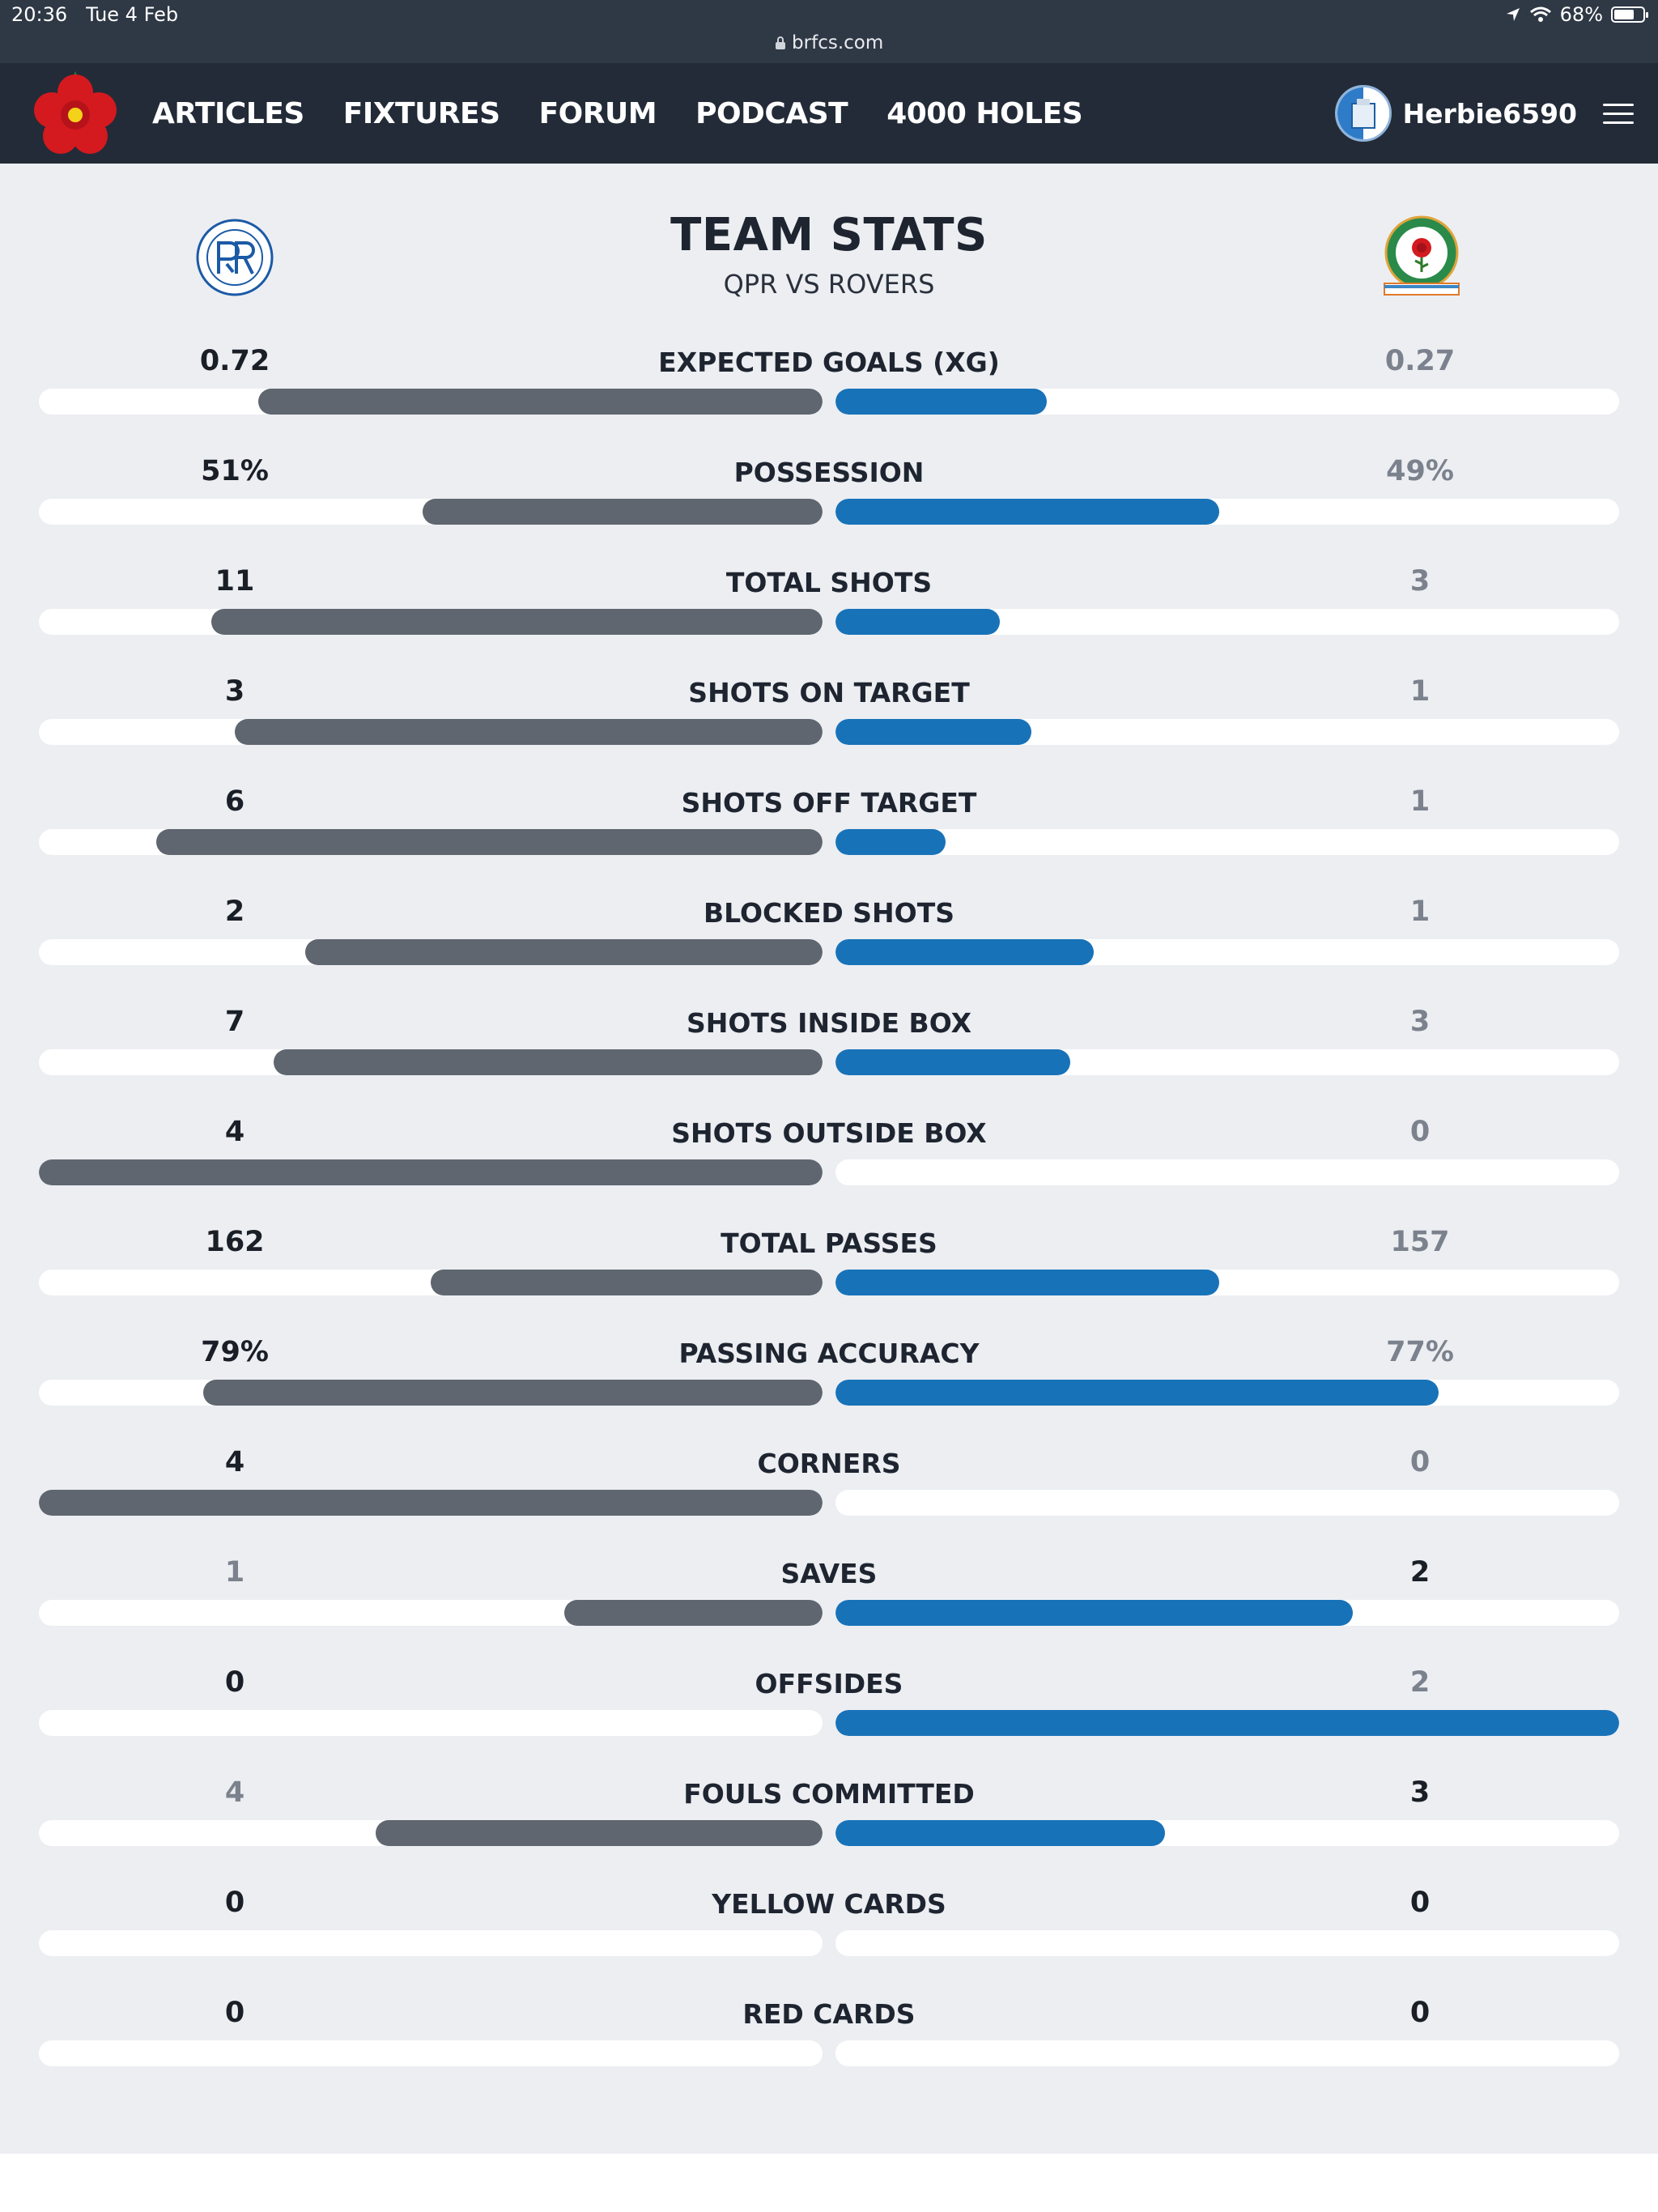 The width and height of the screenshot is (1658, 2212). Describe the element at coordinates (1420, 1573) in the screenshot. I see `away-stat-value: 2` at that location.